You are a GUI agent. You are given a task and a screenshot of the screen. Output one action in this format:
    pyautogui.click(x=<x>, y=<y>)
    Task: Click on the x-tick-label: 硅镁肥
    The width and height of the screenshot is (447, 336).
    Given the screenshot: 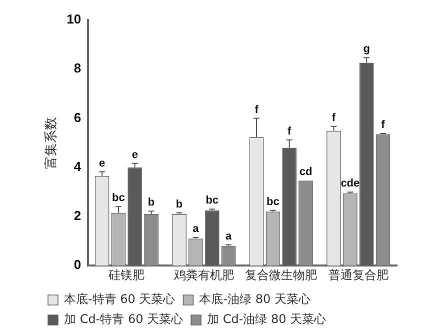 What is the action you would take?
    pyautogui.click(x=126, y=275)
    